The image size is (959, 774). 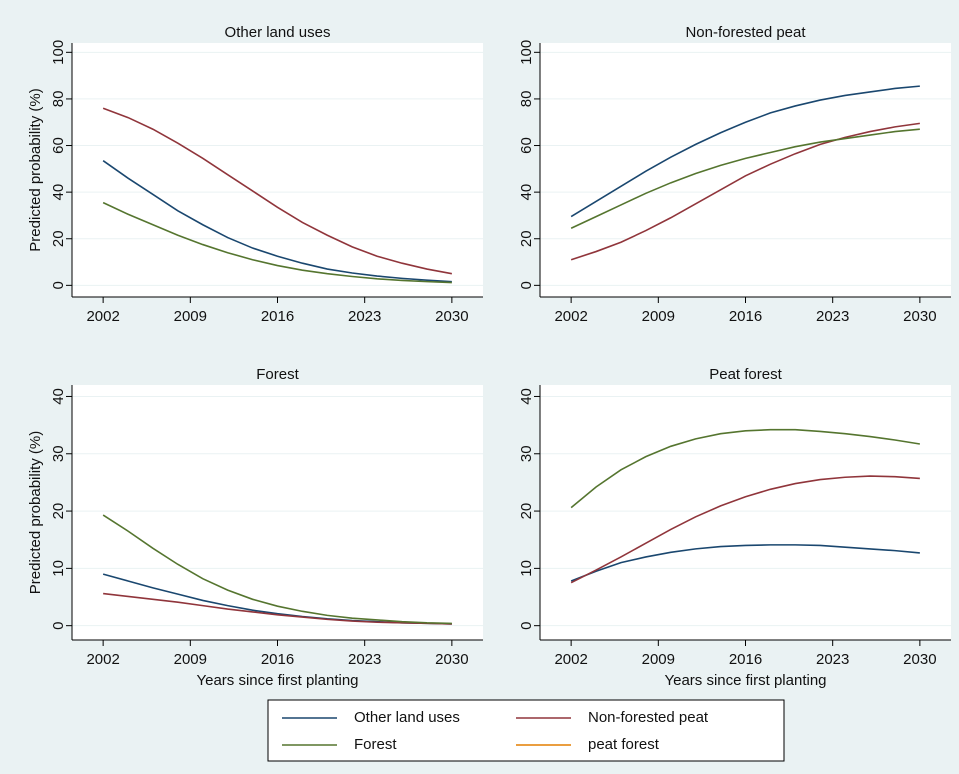 What do you see at coordinates (526, 730) in the screenshot?
I see `legend-box` at bounding box center [526, 730].